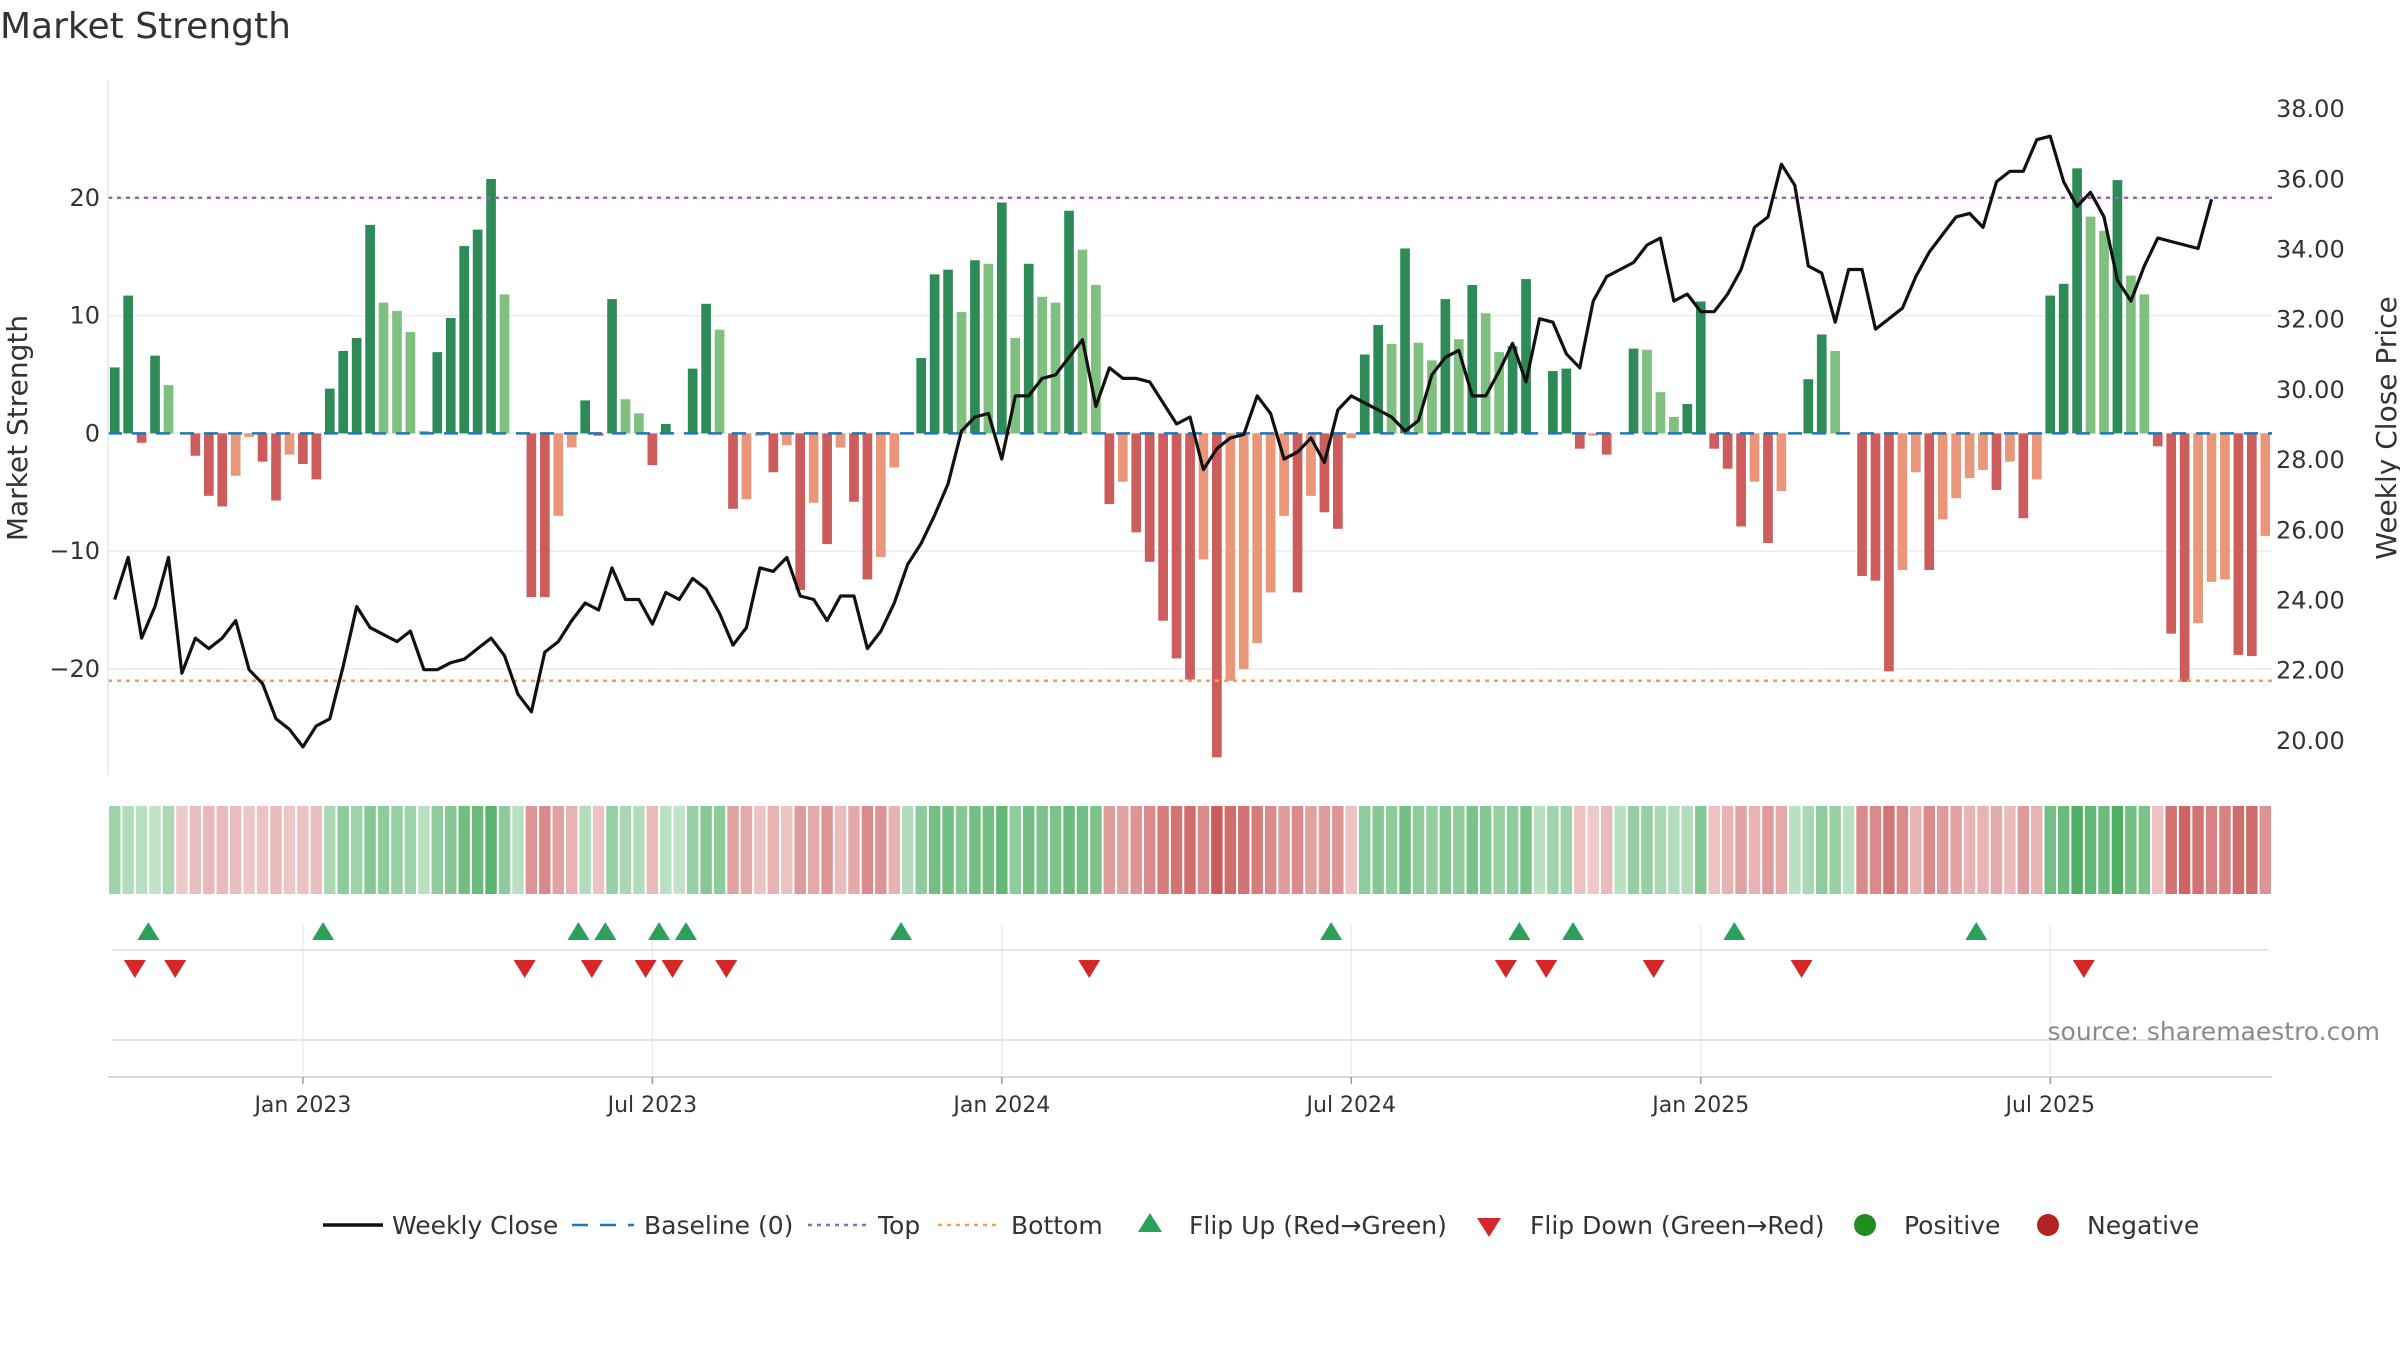  I want to click on legend-item: Flip Up (Red→Green), so click(1292, 1225).